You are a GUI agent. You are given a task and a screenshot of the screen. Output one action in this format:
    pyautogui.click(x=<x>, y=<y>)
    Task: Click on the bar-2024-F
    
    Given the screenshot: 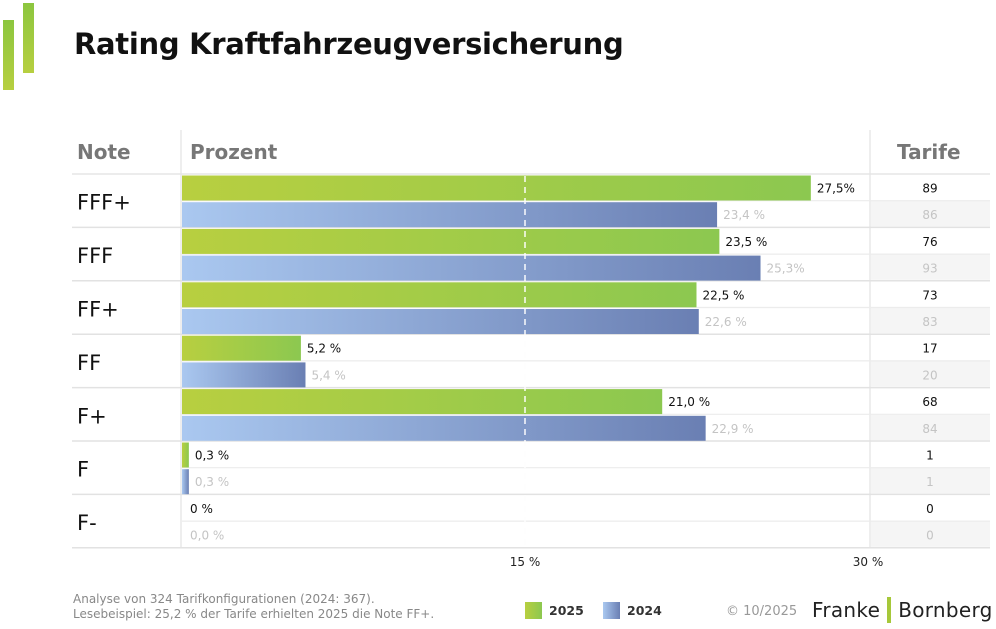 What is the action you would take?
    pyautogui.click(x=185, y=482)
    